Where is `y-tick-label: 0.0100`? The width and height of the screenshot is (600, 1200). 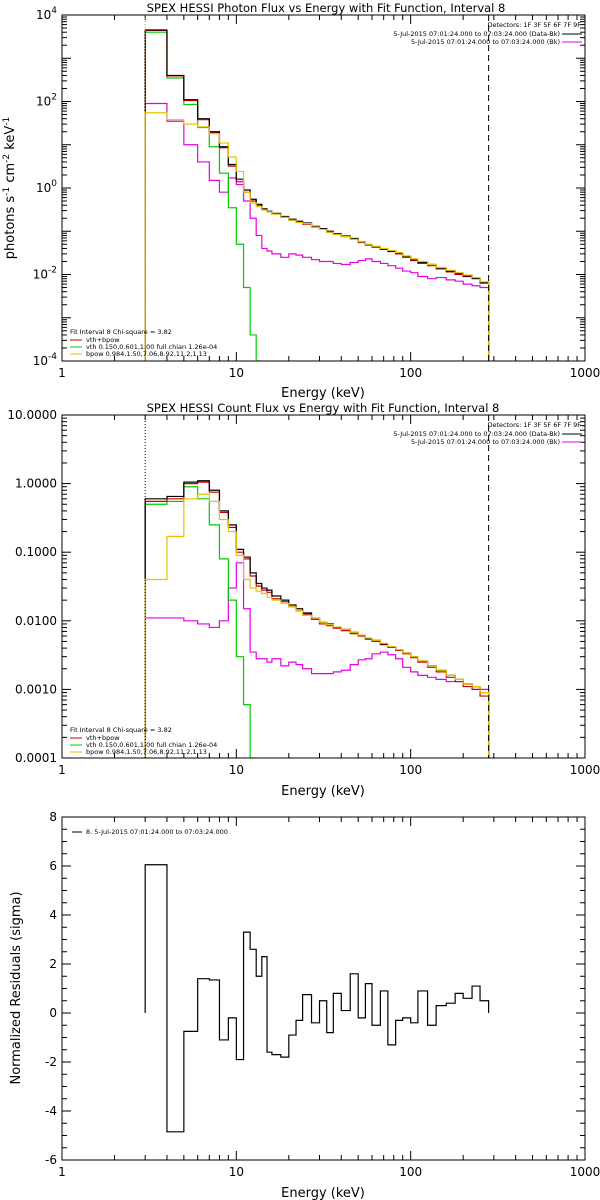
y-tick-label: 0.0100 is located at coordinates (36, 621).